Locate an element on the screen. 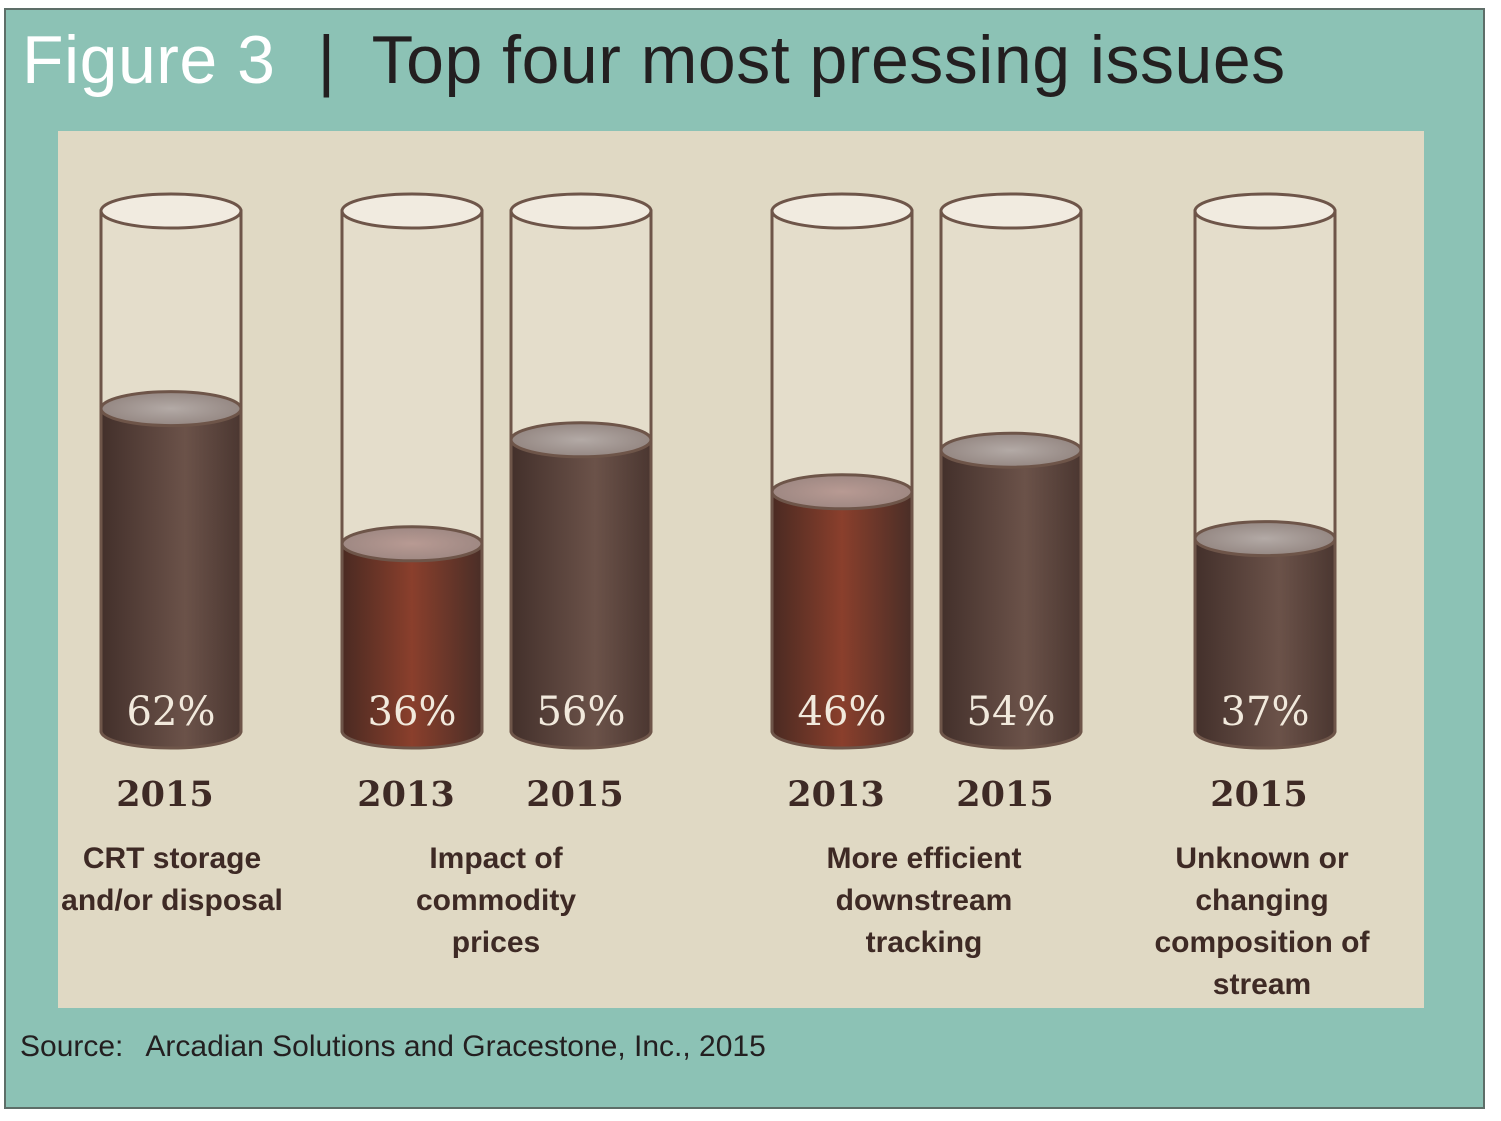 Image resolution: width=1501 pixels, height=1121 pixels. cylinder-bar-2013: 46% 2013 is located at coordinates (842, 503).